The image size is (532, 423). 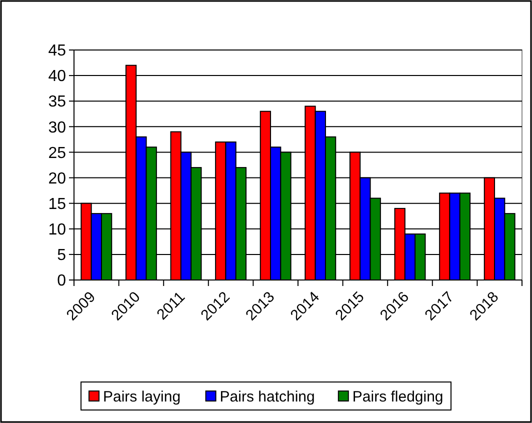 What do you see at coordinates (57, 51) in the screenshot?
I see `y-tick-label: 45` at bounding box center [57, 51].